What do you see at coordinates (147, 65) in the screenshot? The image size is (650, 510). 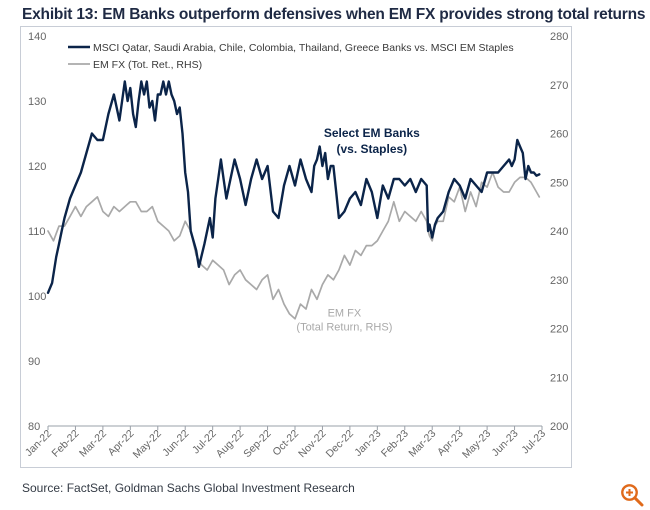 I see `legend-label-em-fx: EM FX (Tot. Ret., RHS)` at bounding box center [147, 65].